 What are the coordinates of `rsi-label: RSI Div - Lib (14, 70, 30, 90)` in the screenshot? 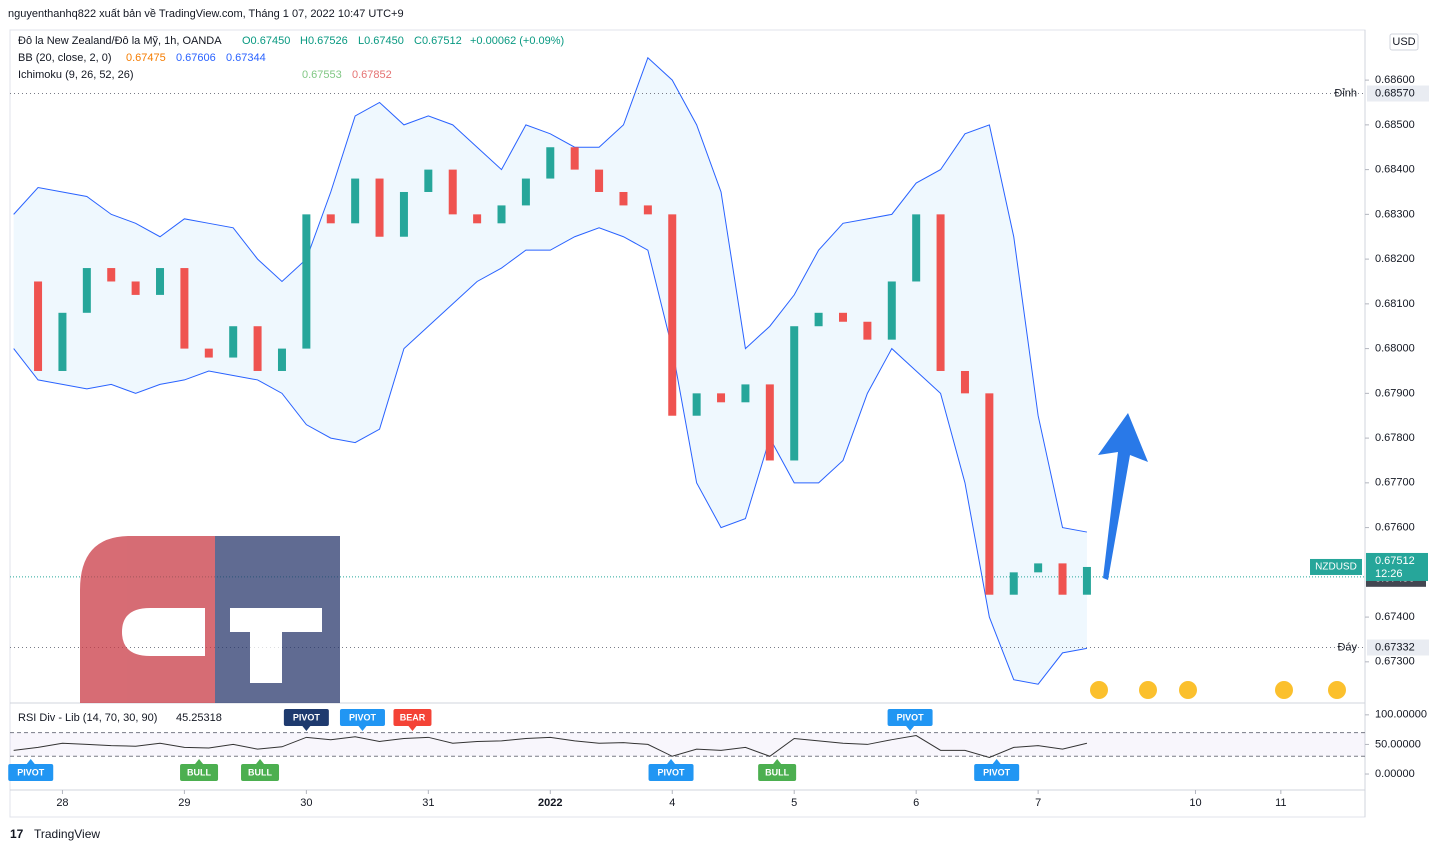 It's located at (87, 718).